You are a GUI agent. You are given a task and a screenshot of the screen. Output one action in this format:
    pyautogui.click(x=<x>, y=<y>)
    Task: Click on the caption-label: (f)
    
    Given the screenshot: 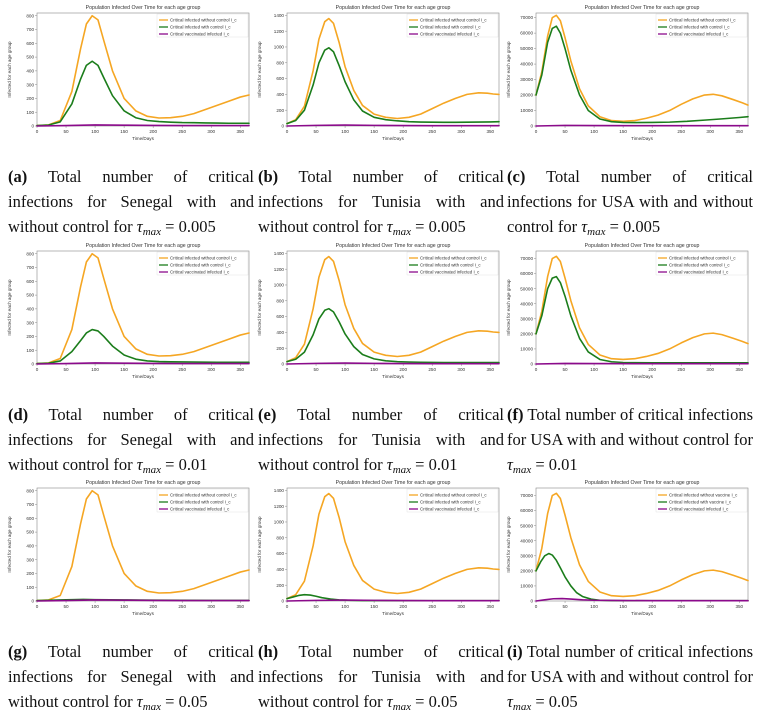 What is the action you would take?
    pyautogui.click(x=515, y=414)
    